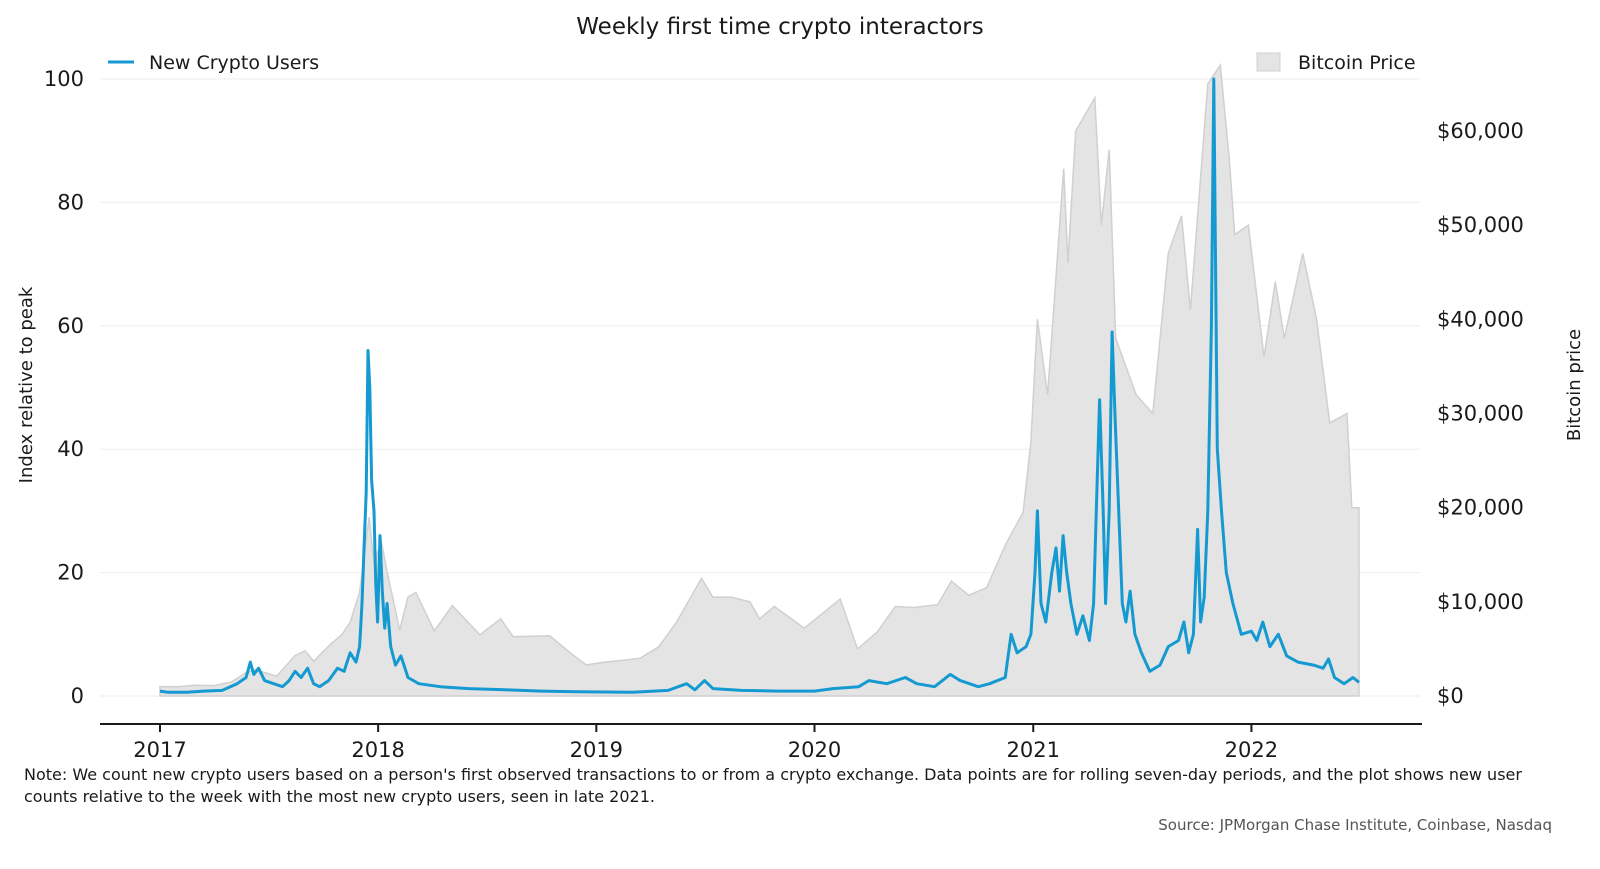  Describe the element at coordinates (70, 202) in the screenshot. I see `left-tick-label: 80` at that location.